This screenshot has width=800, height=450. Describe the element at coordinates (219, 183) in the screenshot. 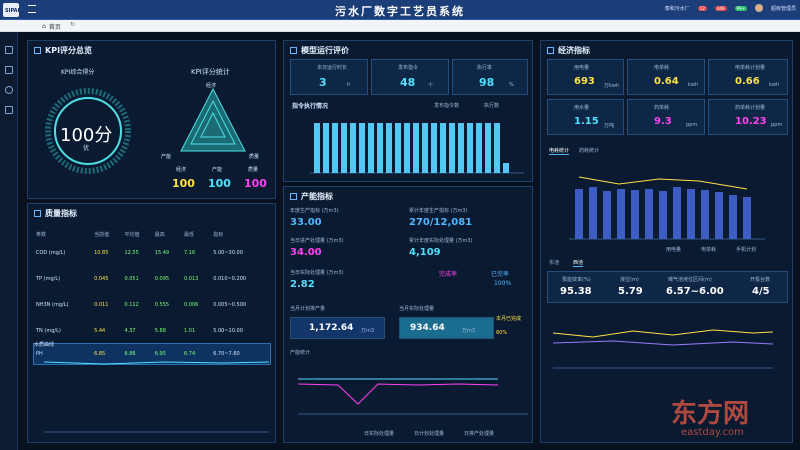

I see `kpi-val-capacity: 100` at that location.